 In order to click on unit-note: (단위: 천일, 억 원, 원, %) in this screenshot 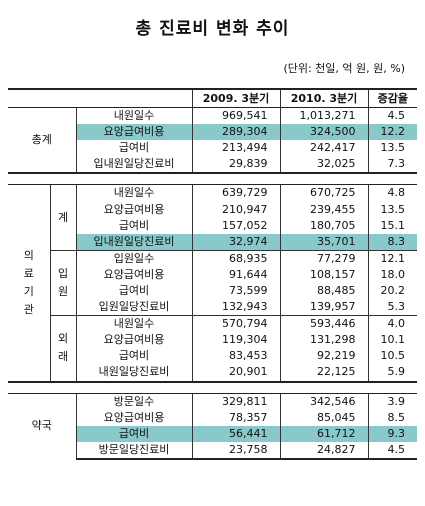, I will do `click(344, 68)`.